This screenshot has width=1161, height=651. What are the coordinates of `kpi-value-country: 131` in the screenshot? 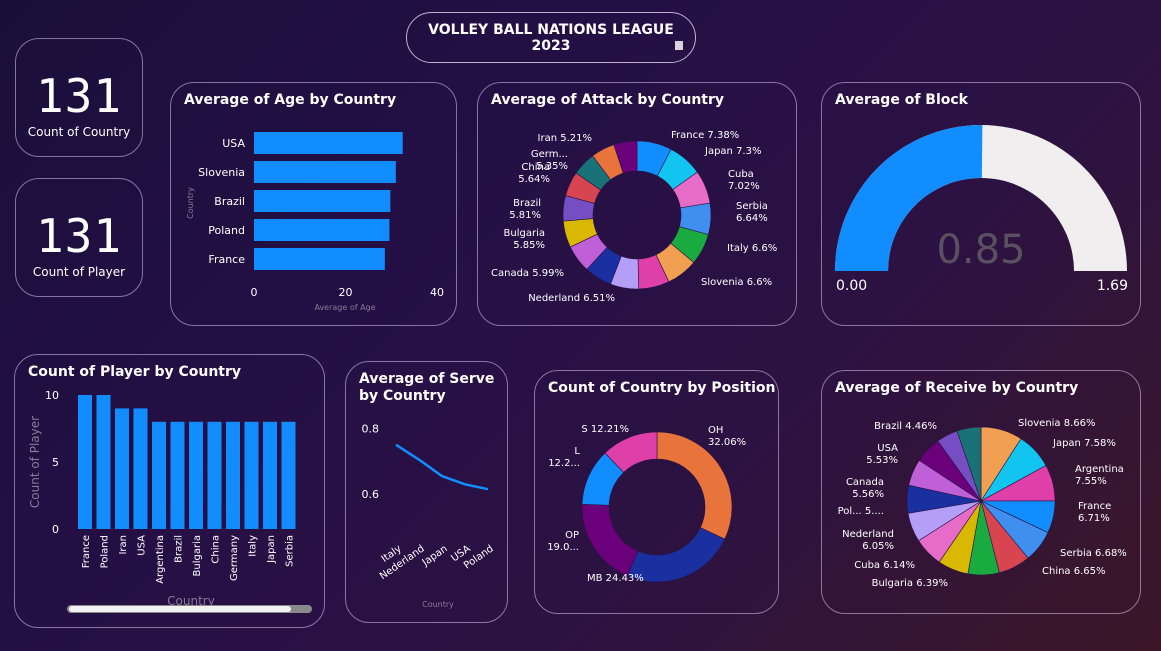 It's located at (79, 96).